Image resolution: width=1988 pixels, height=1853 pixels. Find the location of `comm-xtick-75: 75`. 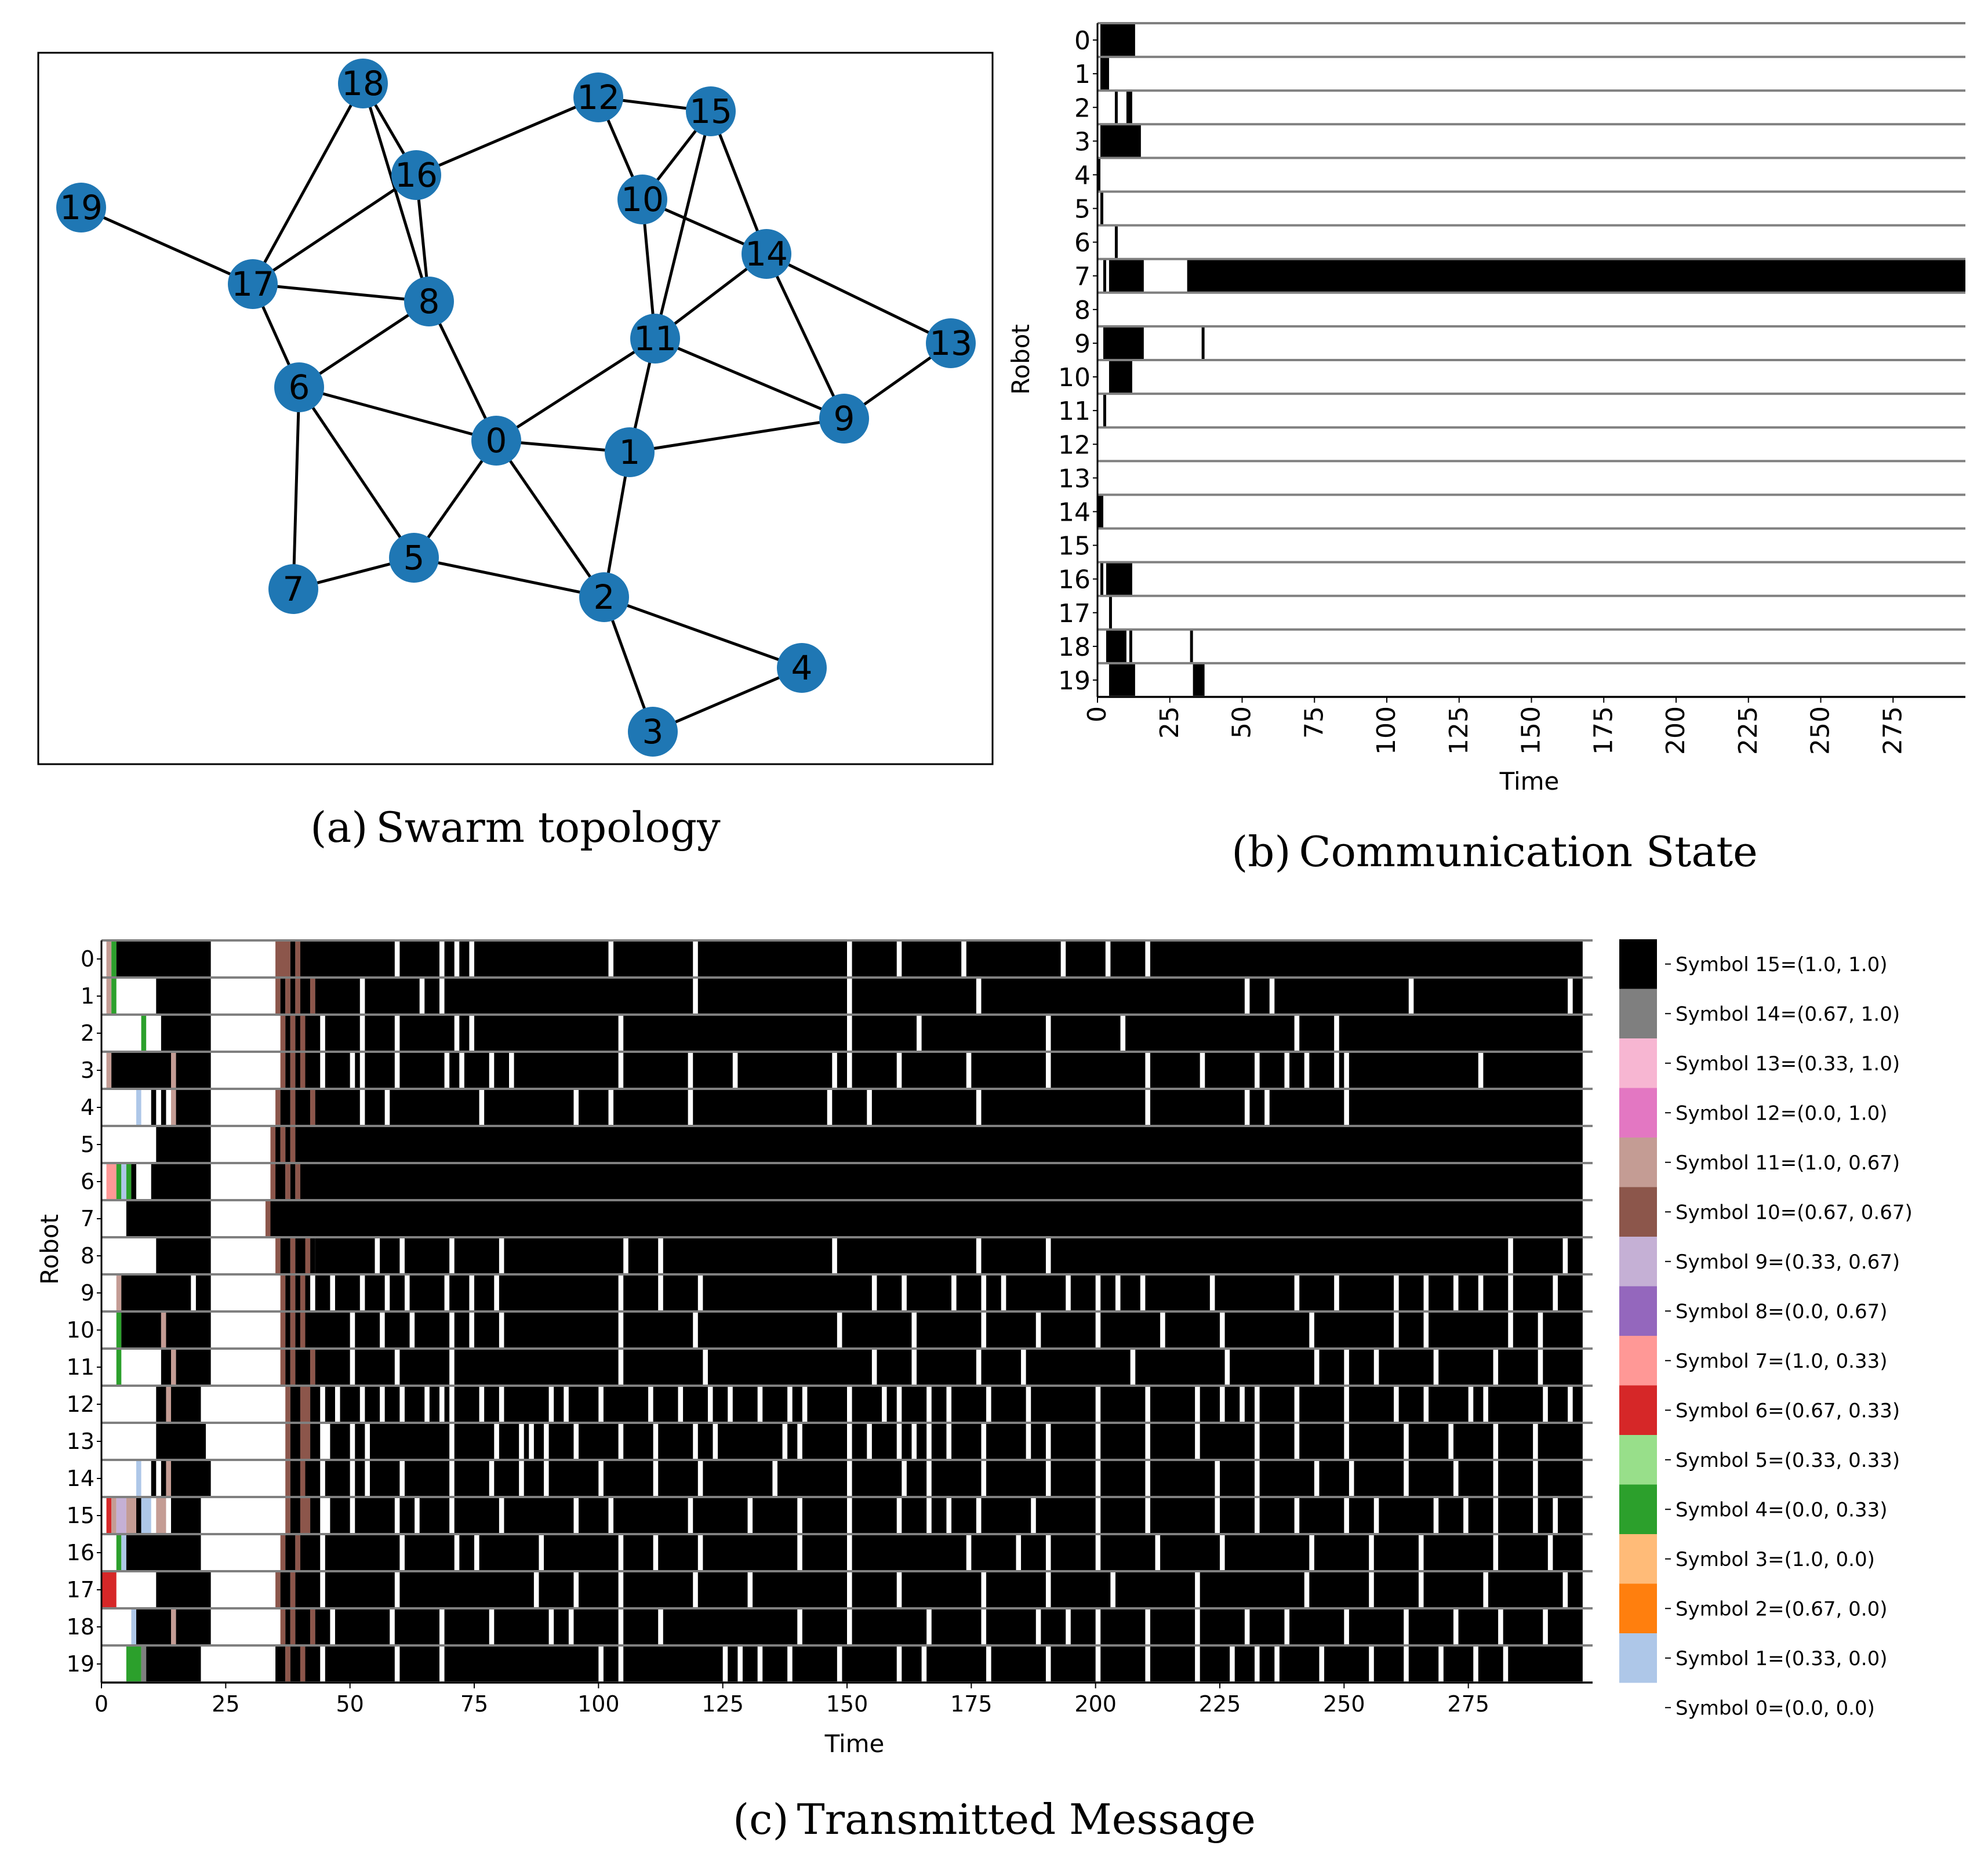

comm-xtick-75: 75 is located at coordinates (1314, 722).